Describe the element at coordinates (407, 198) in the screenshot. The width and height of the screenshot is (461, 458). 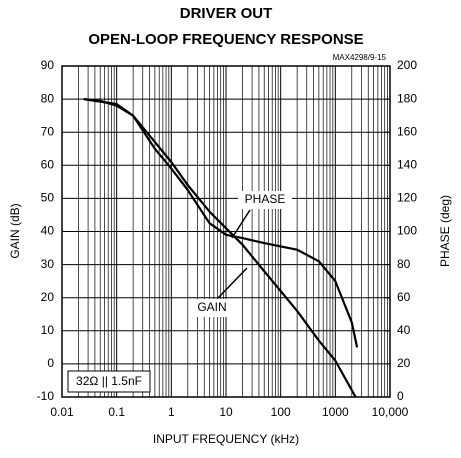
I see `y2-tick-label: 120` at that location.